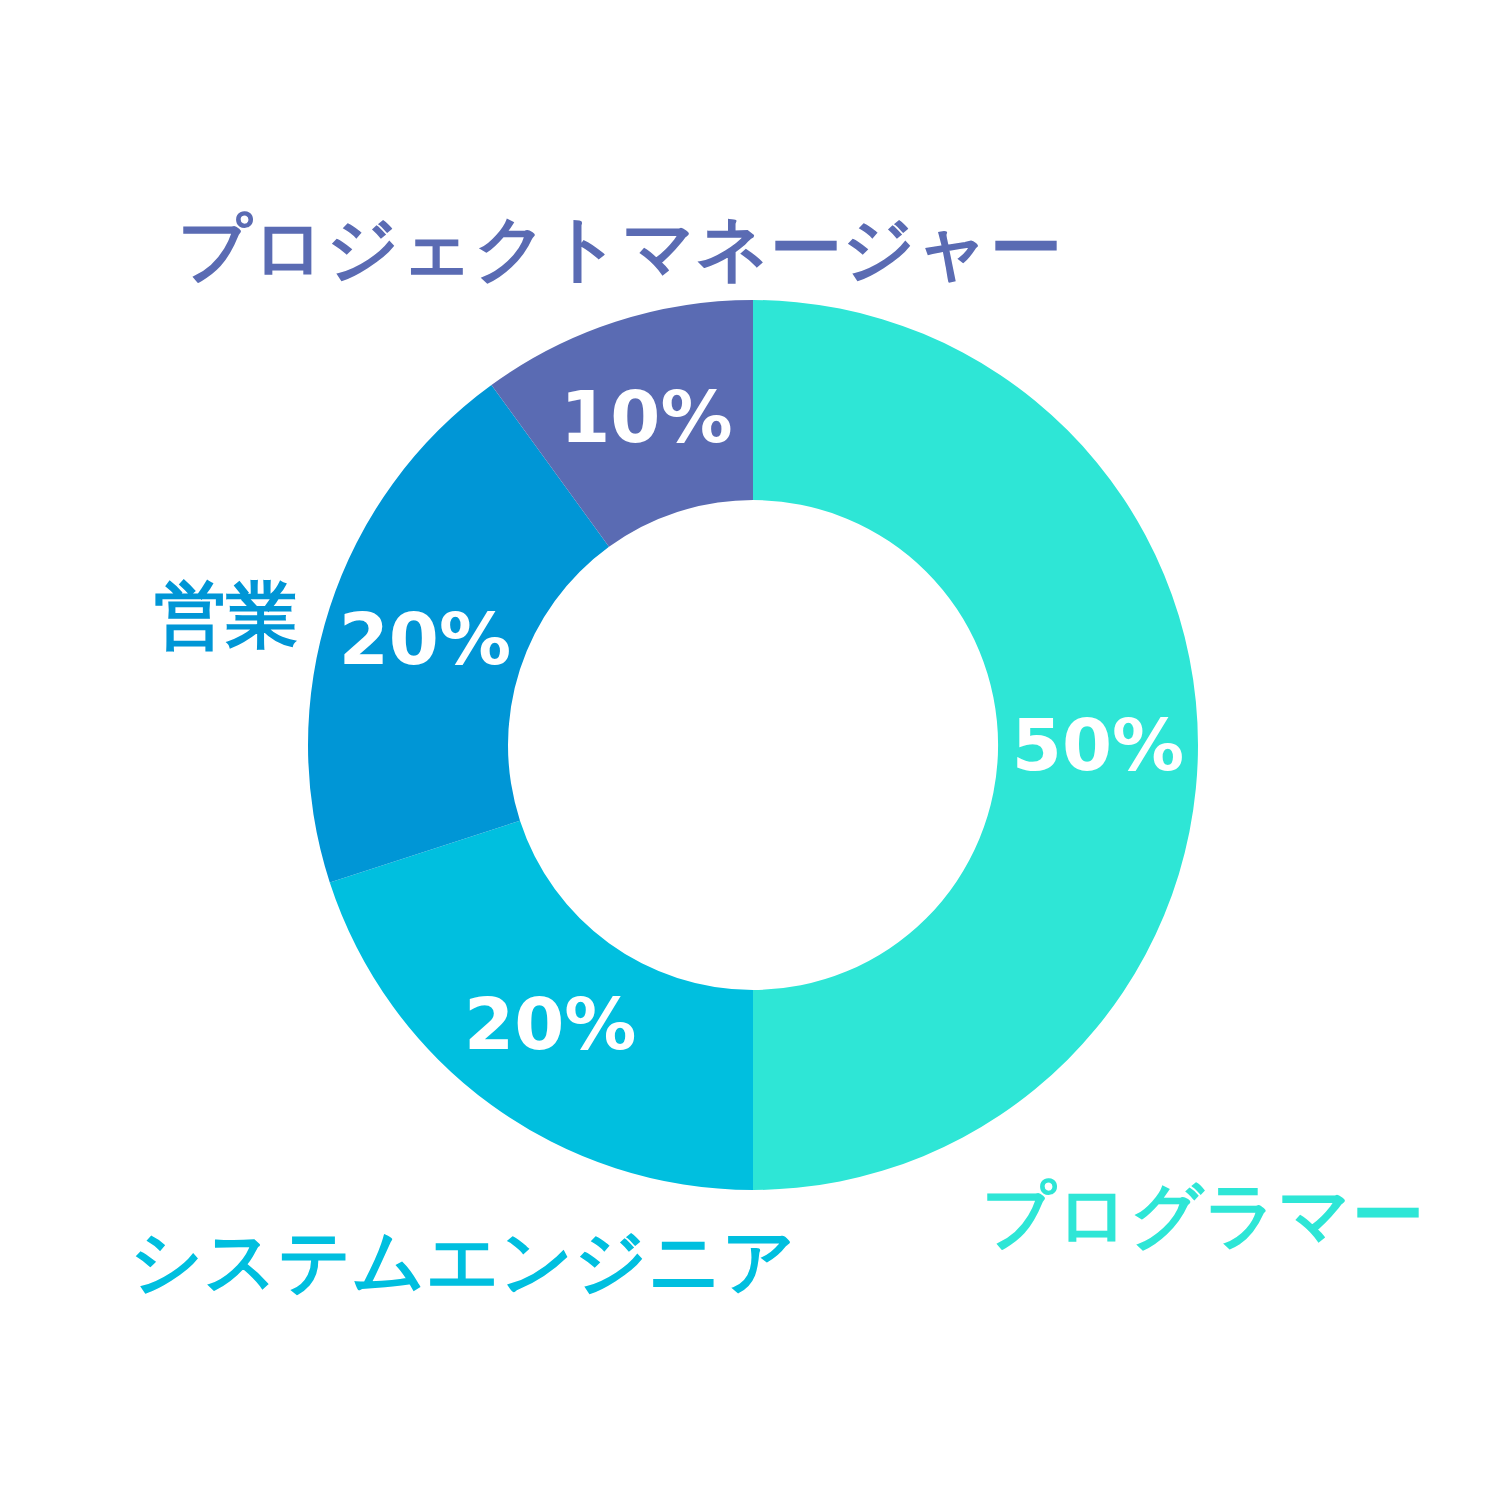 Image resolution: width=1500 pixels, height=1500 pixels. Describe the element at coordinates (1098, 745) in the screenshot. I see `data-label: 50%` at that location.